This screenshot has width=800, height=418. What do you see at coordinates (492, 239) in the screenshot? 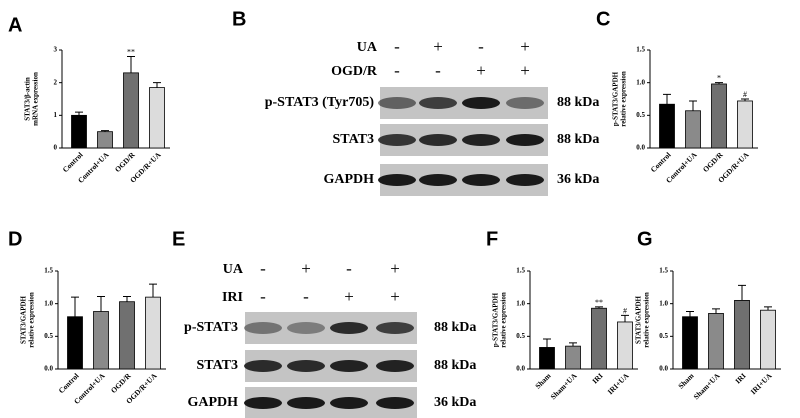
I see `panel-label: F` at bounding box center [492, 239].